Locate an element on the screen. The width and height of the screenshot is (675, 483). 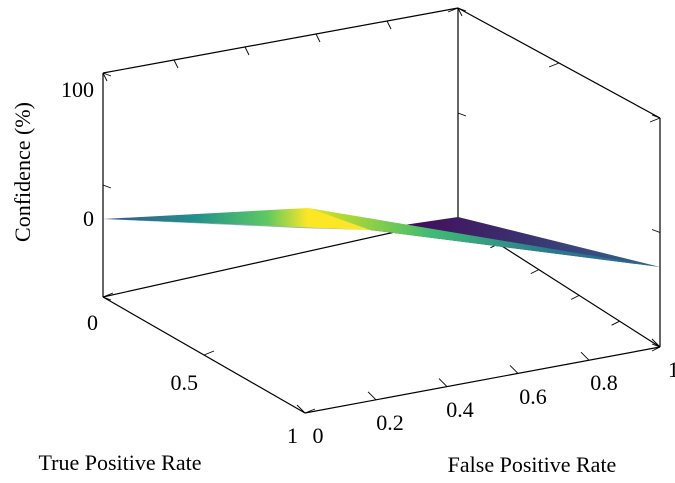
x-tick-labels: 0 0.2 0.4 0.6 0.8 1 is located at coordinates (494, 402).